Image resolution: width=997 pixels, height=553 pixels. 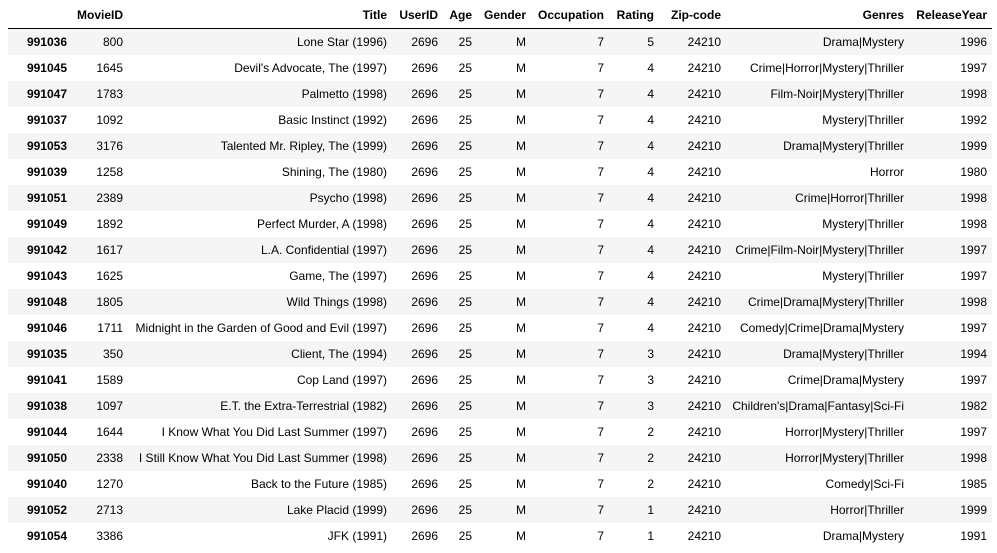 I want to click on row-index: 991052, so click(x=46, y=509).